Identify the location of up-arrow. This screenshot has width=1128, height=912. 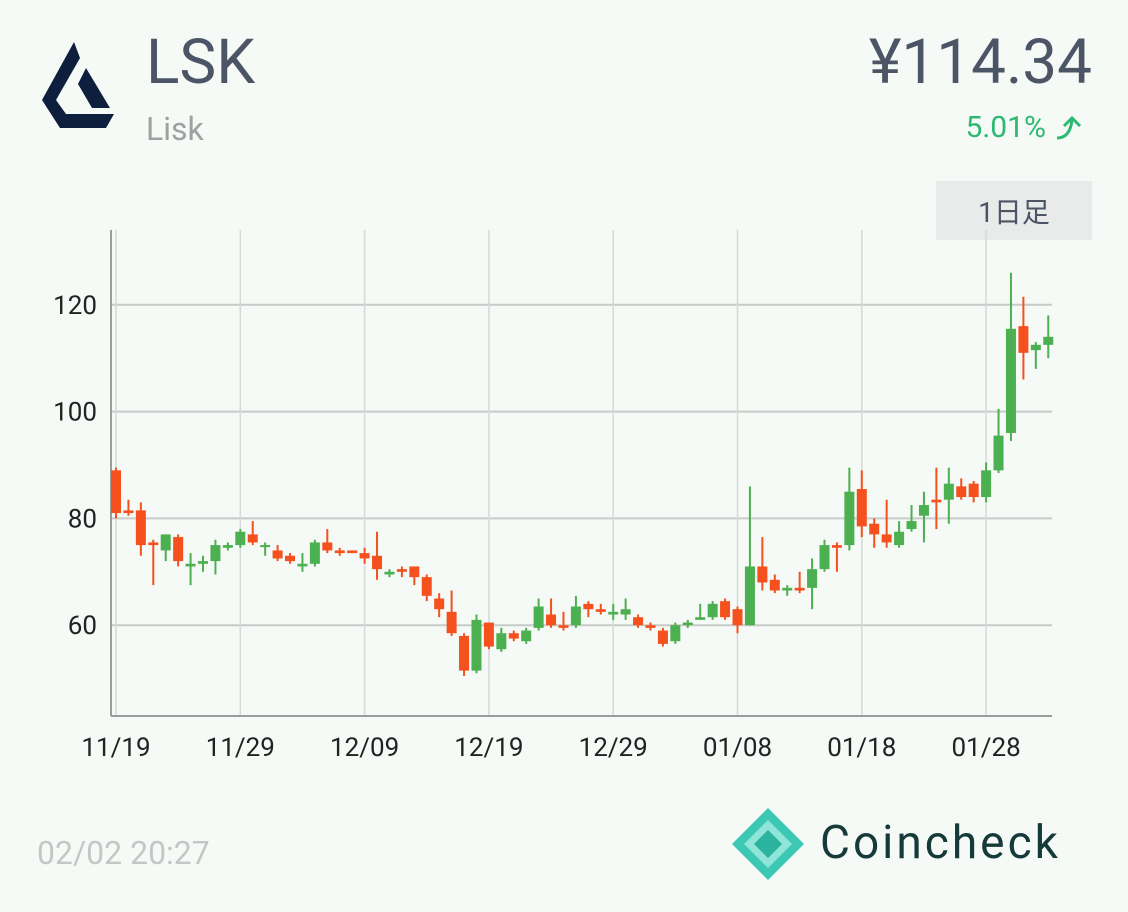
(1069, 127).